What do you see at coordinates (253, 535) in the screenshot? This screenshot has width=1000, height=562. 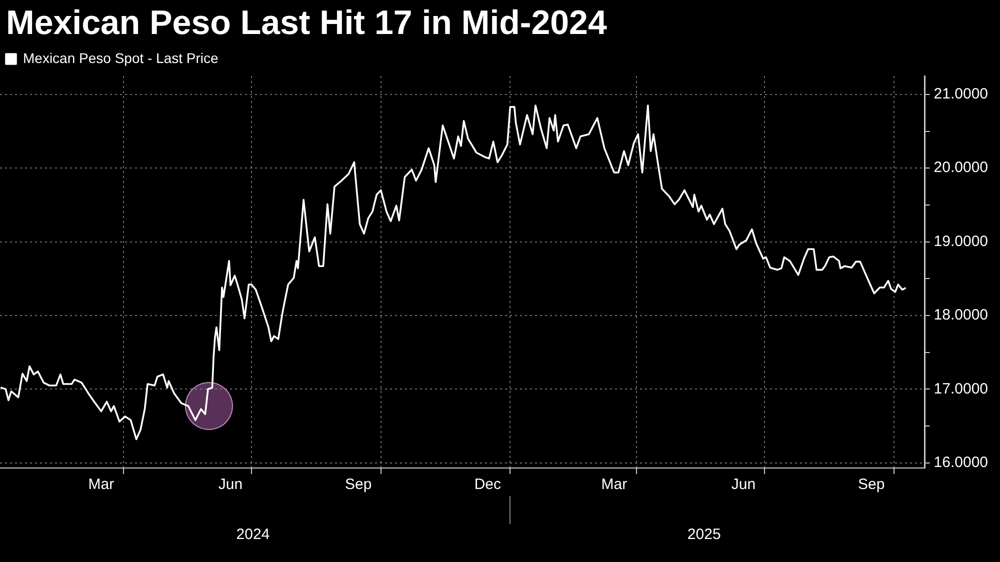 I see `x2-tick-label: 2024` at bounding box center [253, 535].